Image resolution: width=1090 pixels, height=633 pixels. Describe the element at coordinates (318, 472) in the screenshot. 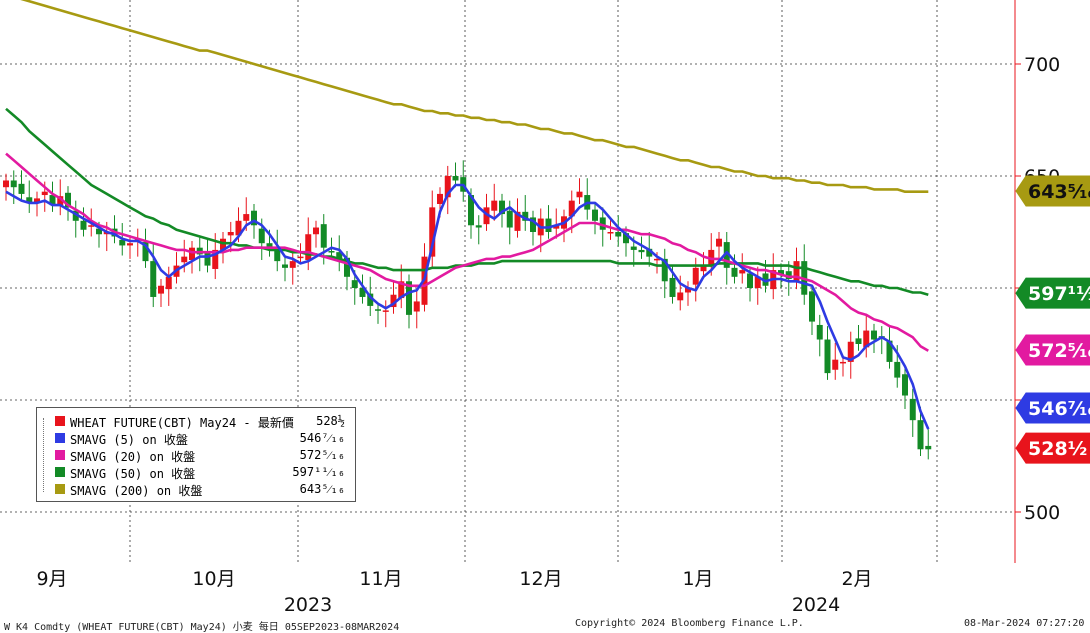

I see `legend-value-sma50: 597¹¹⁄₁₆` at that location.